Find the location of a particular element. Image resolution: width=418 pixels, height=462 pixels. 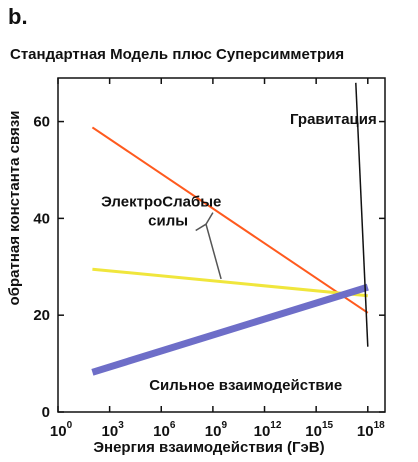

x-tick-label: 10¹² is located at coordinates (268, 430).